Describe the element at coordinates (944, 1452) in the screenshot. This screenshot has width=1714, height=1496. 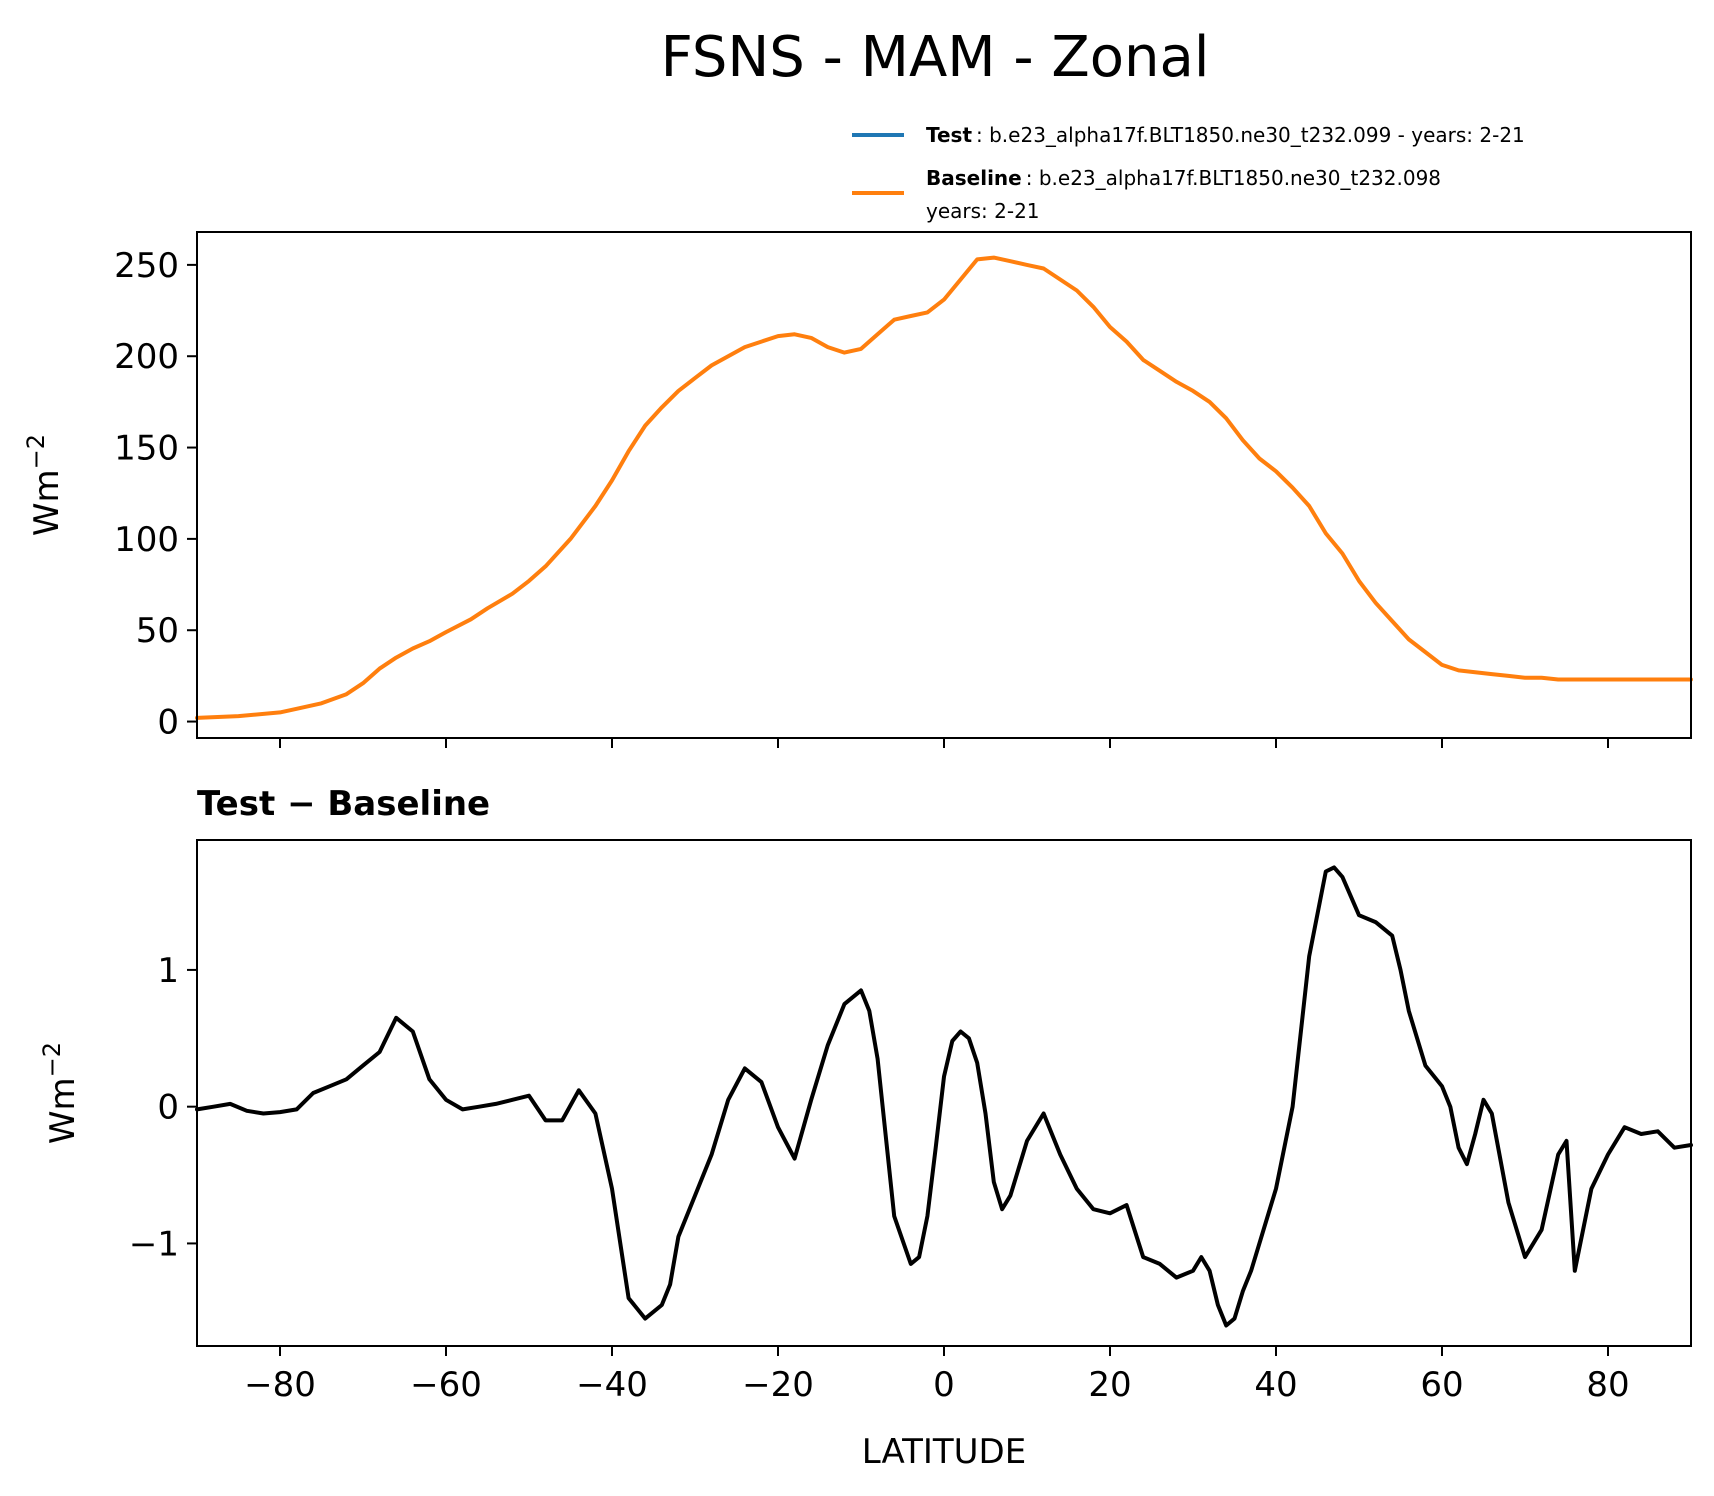
I see `x-axis-label: LATITUDE` at that location.